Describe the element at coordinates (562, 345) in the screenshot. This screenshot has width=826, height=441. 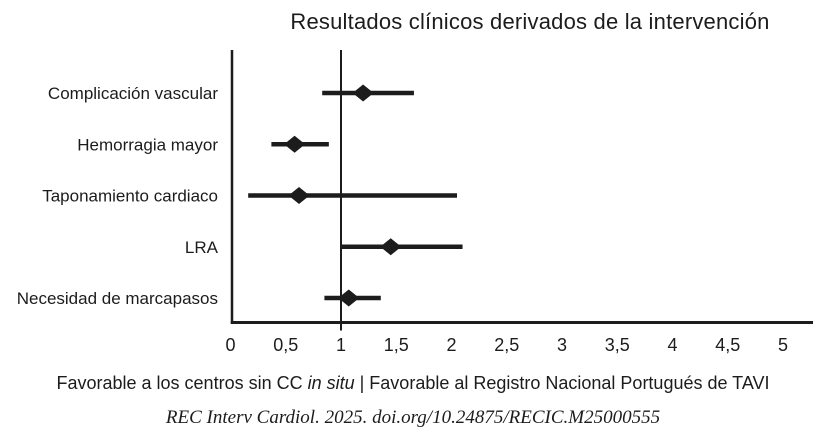
I see `x-tick-label: 3` at that location.